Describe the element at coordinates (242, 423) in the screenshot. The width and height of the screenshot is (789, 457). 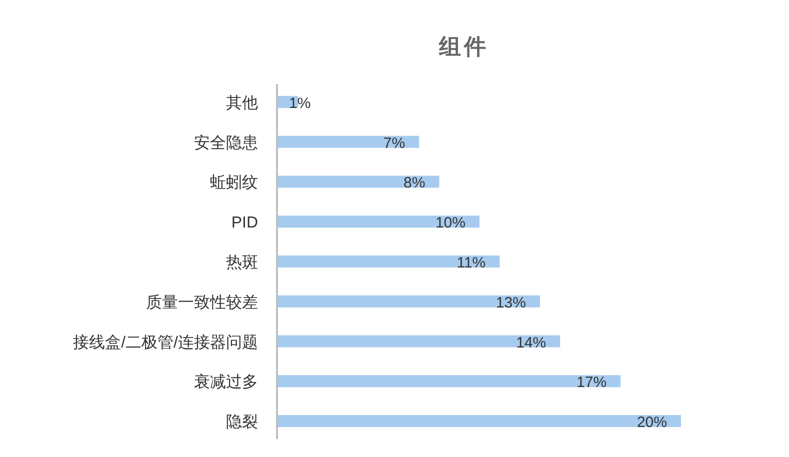
I see `y-tick-label: 隐裂` at that location.